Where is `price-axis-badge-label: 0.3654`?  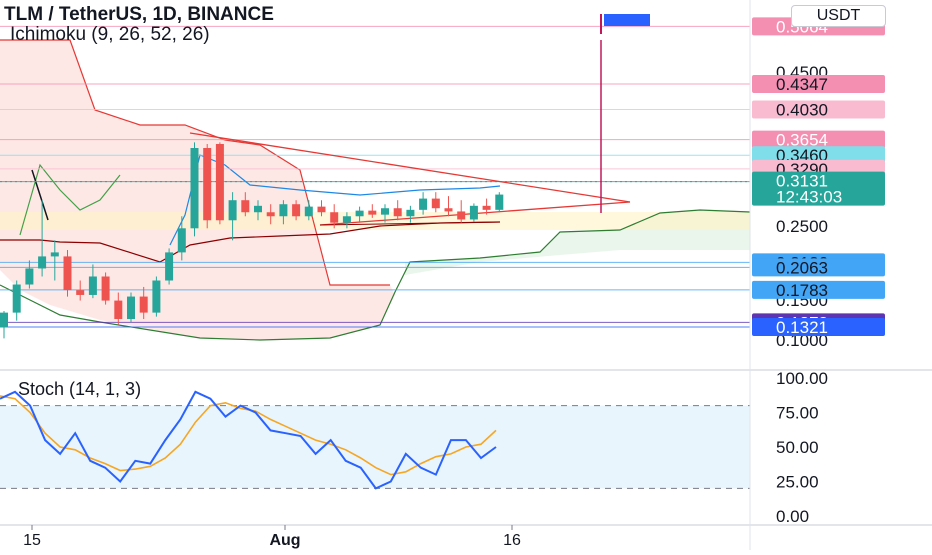 price-axis-badge-label: 0.3654 is located at coordinates (802, 140).